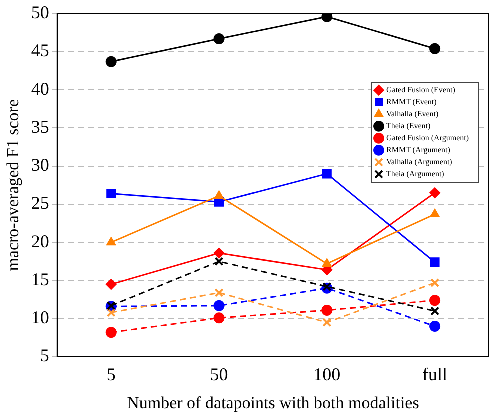 Image resolution: width=496 pixels, height=418 pixels. I want to click on x-axis-title: Number of datapoints with both modalities, so click(273, 402).